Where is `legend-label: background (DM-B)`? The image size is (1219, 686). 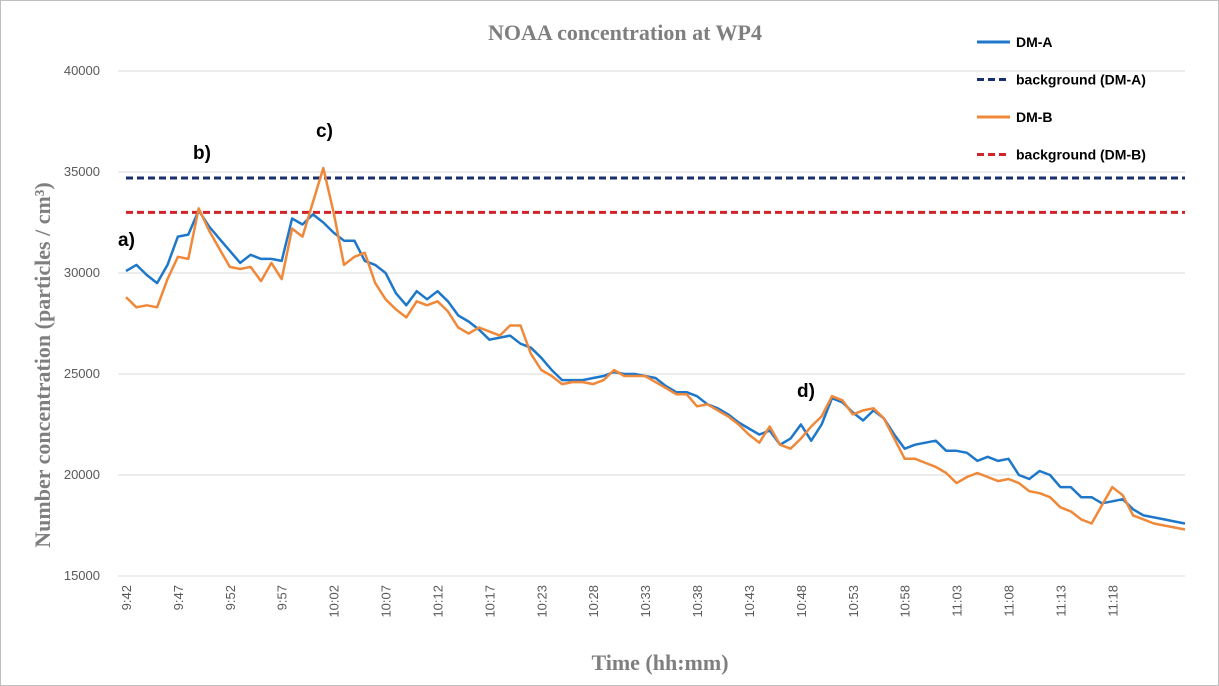
legend-label: background (DM-B) is located at coordinates (1081, 155).